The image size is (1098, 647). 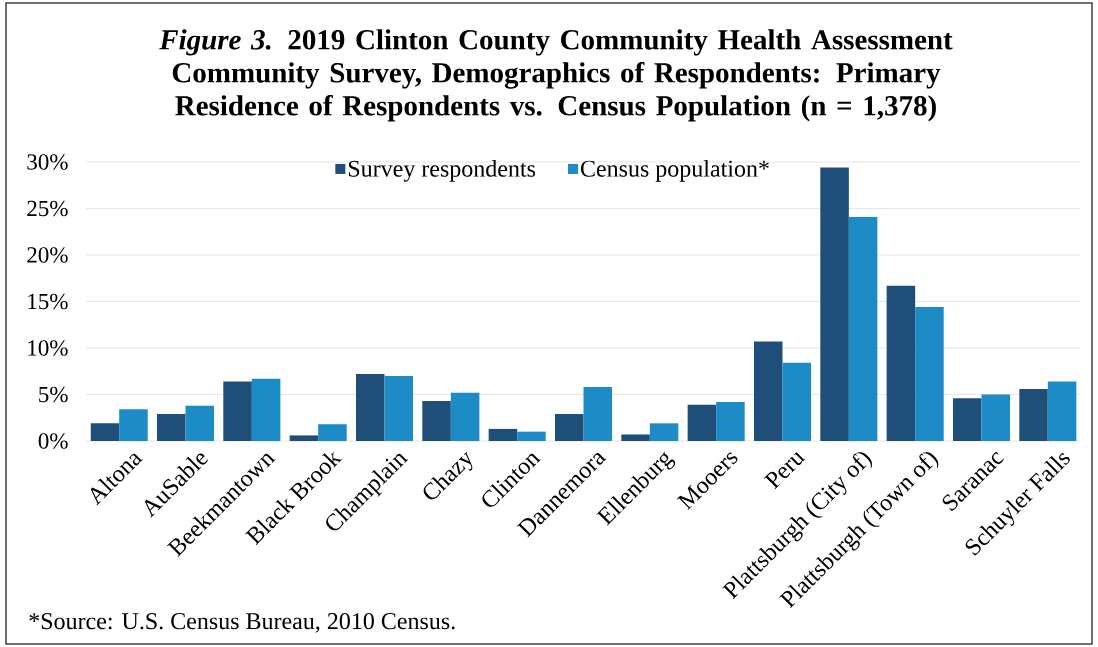 I want to click on y-tick-label: 15%, so click(x=48, y=301).